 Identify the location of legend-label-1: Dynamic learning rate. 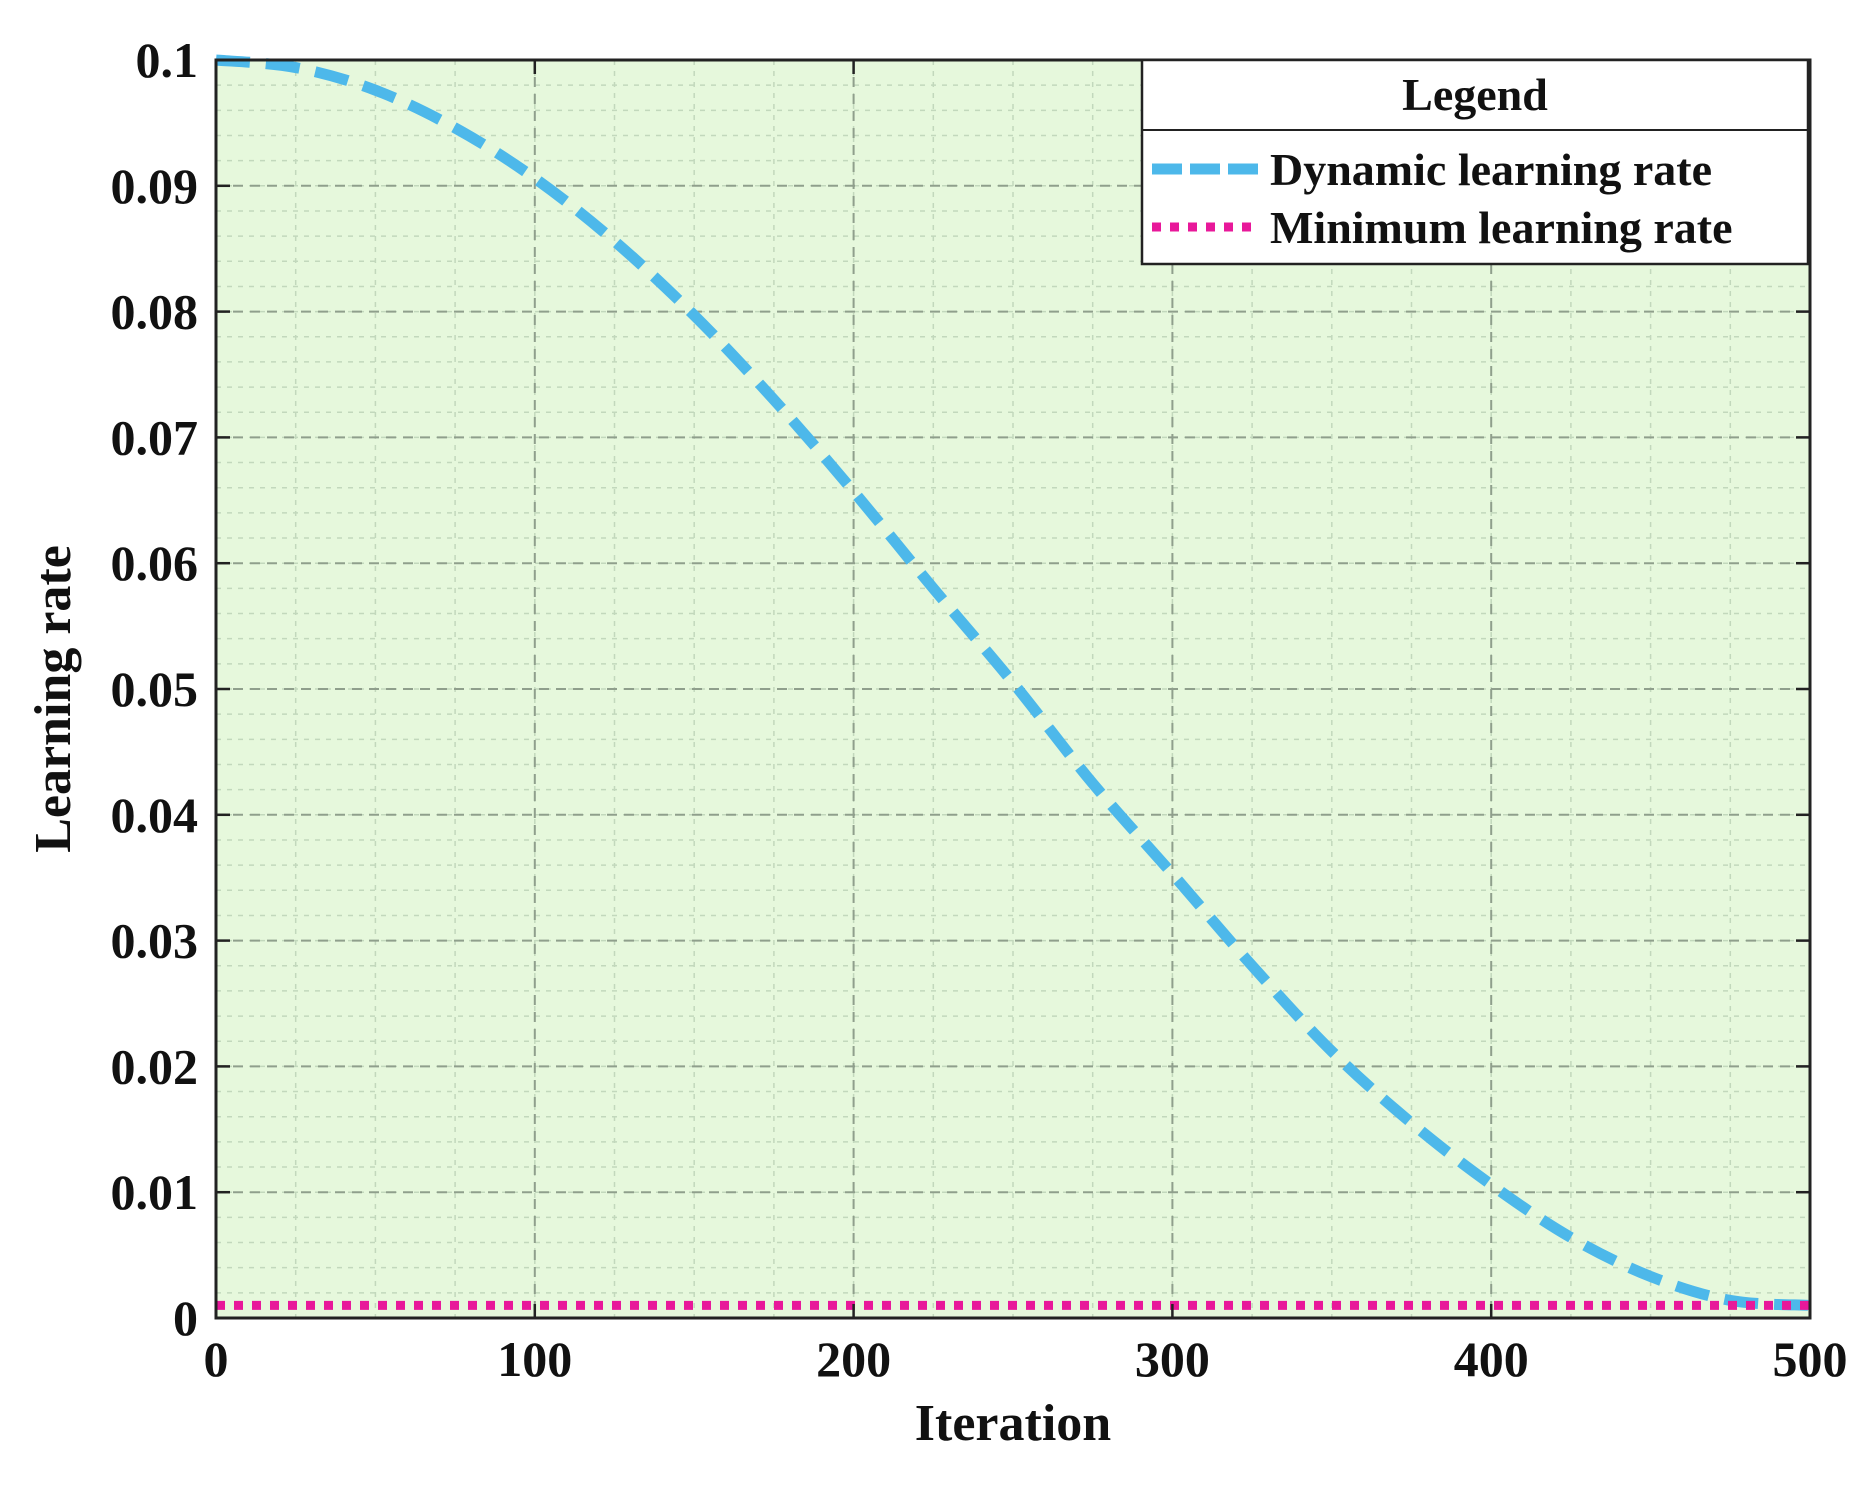
(1491, 169).